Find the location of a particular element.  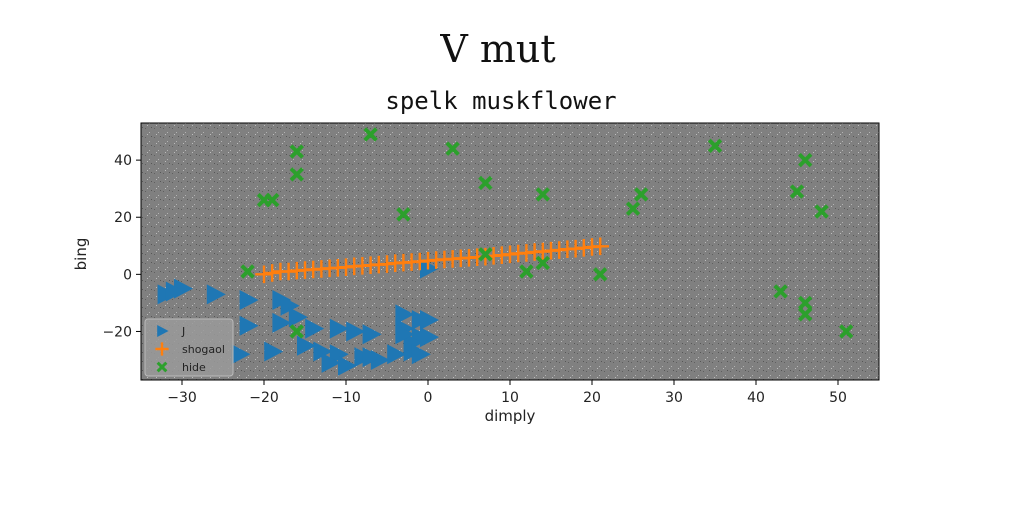

legend-box is located at coordinates (189, 347).